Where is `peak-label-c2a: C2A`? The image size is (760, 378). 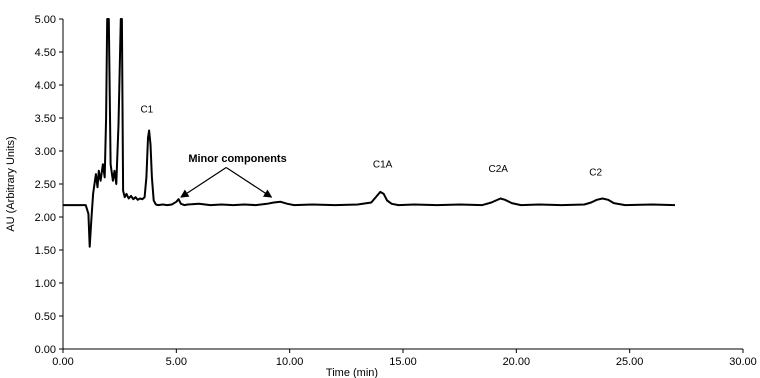 peak-label-c2a: C2A is located at coordinates (498, 169).